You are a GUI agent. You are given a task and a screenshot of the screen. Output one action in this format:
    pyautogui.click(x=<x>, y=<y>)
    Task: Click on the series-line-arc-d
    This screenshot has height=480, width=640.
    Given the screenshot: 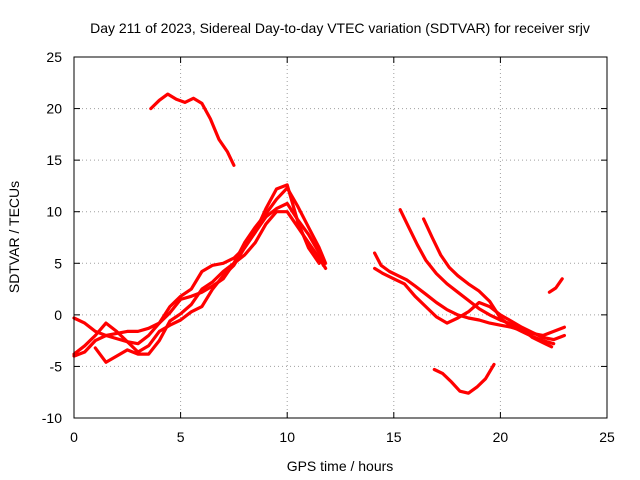 What is the action you would take?
    pyautogui.click(x=210, y=287)
    